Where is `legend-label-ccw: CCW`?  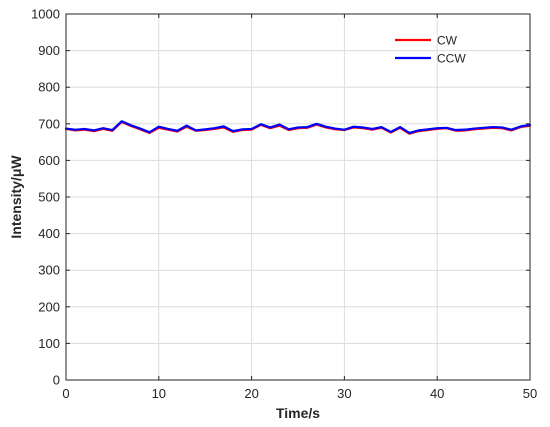
legend-label-ccw: CCW is located at coordinates (451, 59).